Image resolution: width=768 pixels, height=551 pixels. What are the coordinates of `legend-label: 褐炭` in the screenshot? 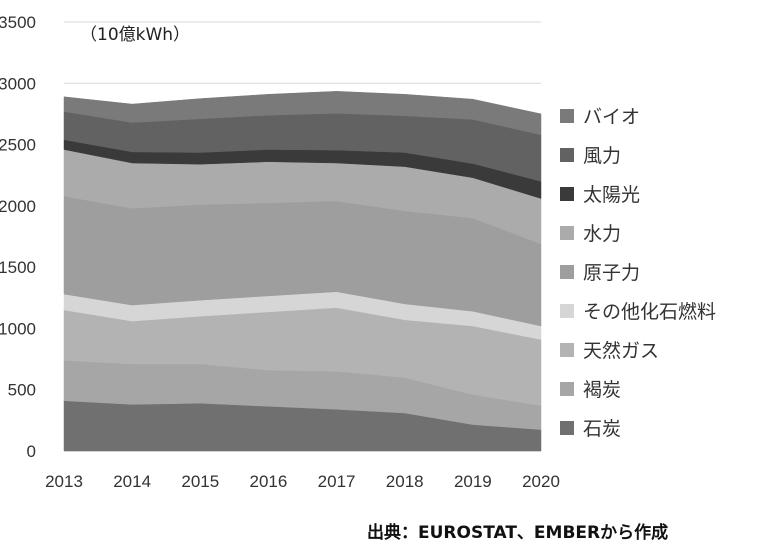 It's located at (602, 390).